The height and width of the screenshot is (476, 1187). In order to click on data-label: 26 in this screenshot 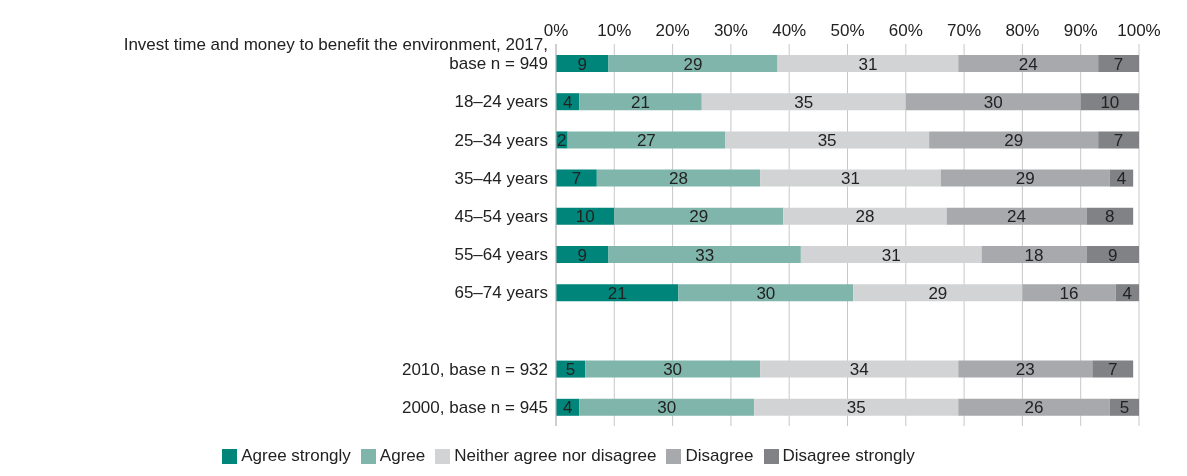, I will do `click(1034, 408)`.